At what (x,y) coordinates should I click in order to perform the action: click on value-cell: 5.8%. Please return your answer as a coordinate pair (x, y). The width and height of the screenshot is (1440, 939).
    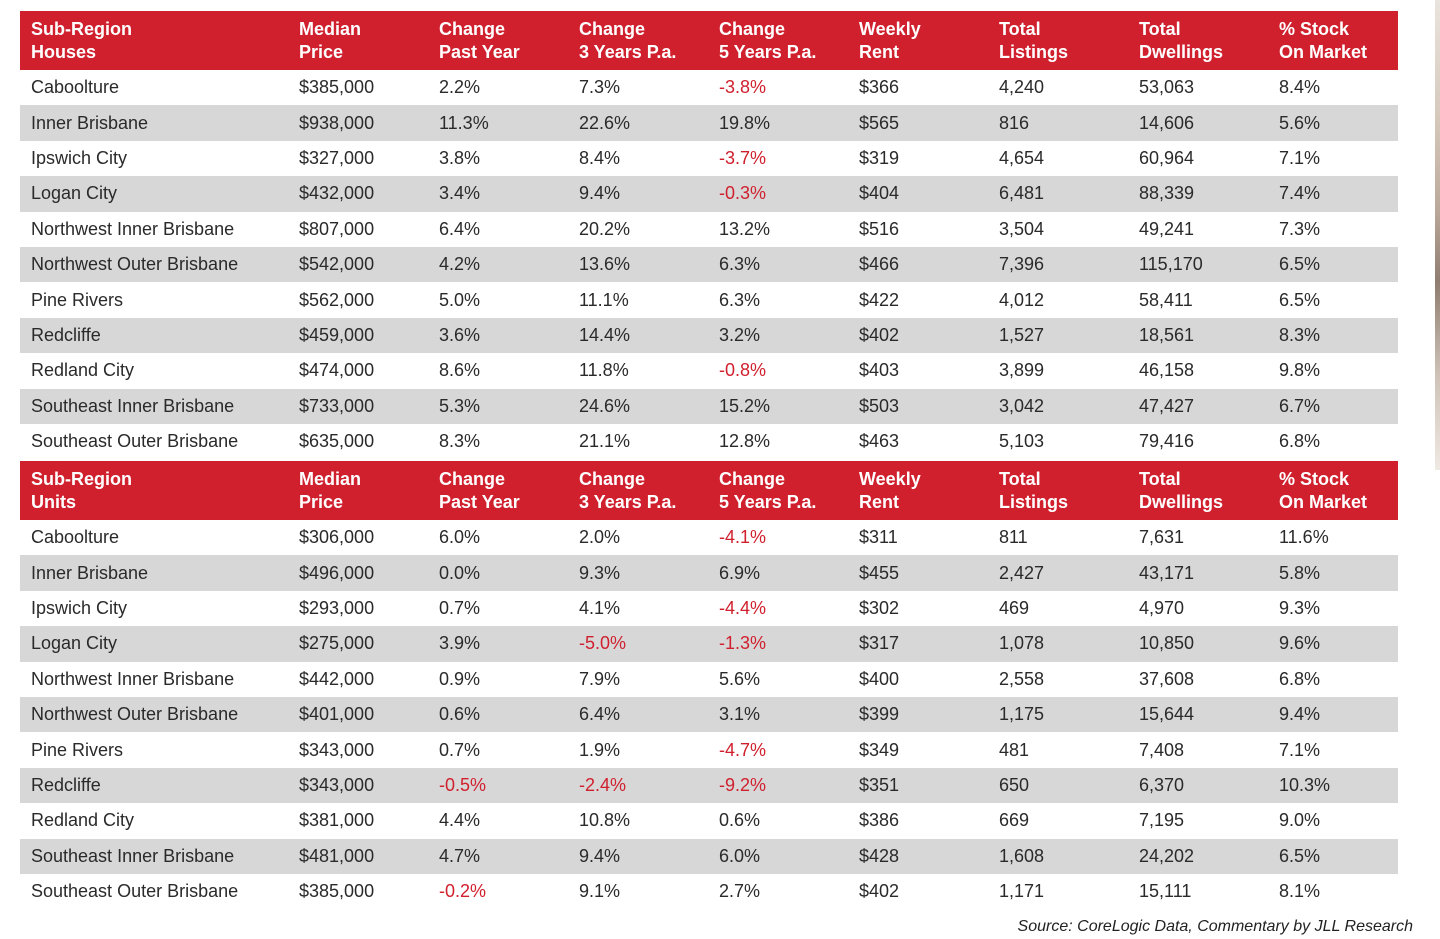
    Looking at the image, I should click on (1300, 572).